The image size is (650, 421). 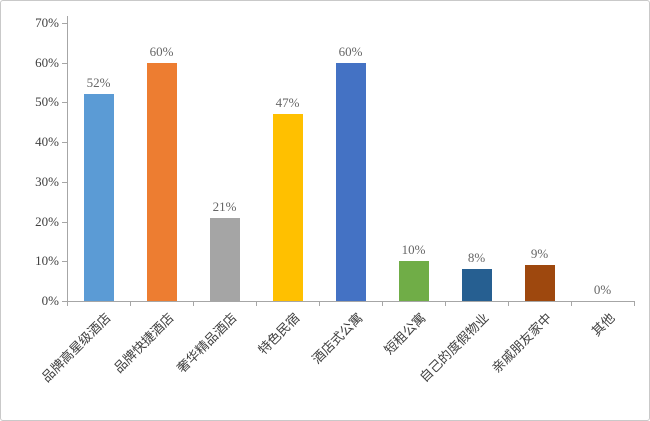 I want to click on x-axis-category-label: 特色民宿, so click(x=279, y=334).